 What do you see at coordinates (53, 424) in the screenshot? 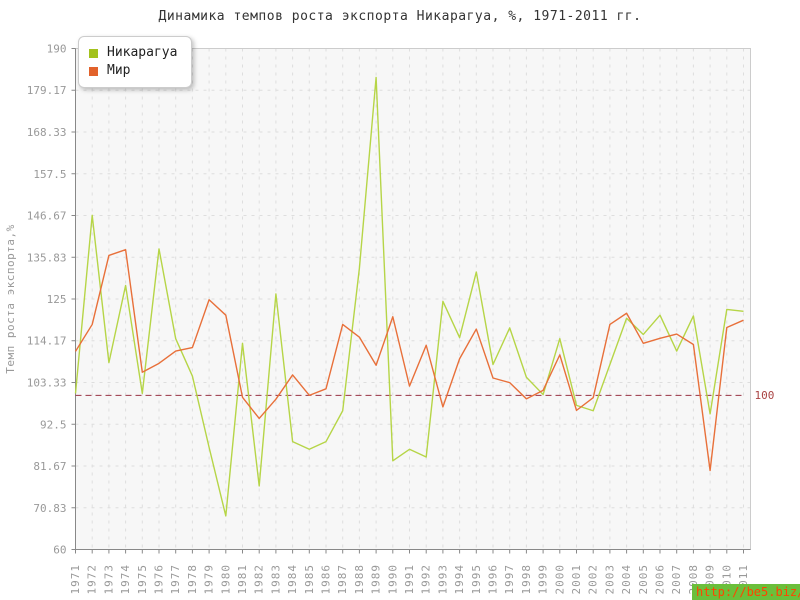
I see `y-tick-label: 92.5` at bounding box center [53, 424].